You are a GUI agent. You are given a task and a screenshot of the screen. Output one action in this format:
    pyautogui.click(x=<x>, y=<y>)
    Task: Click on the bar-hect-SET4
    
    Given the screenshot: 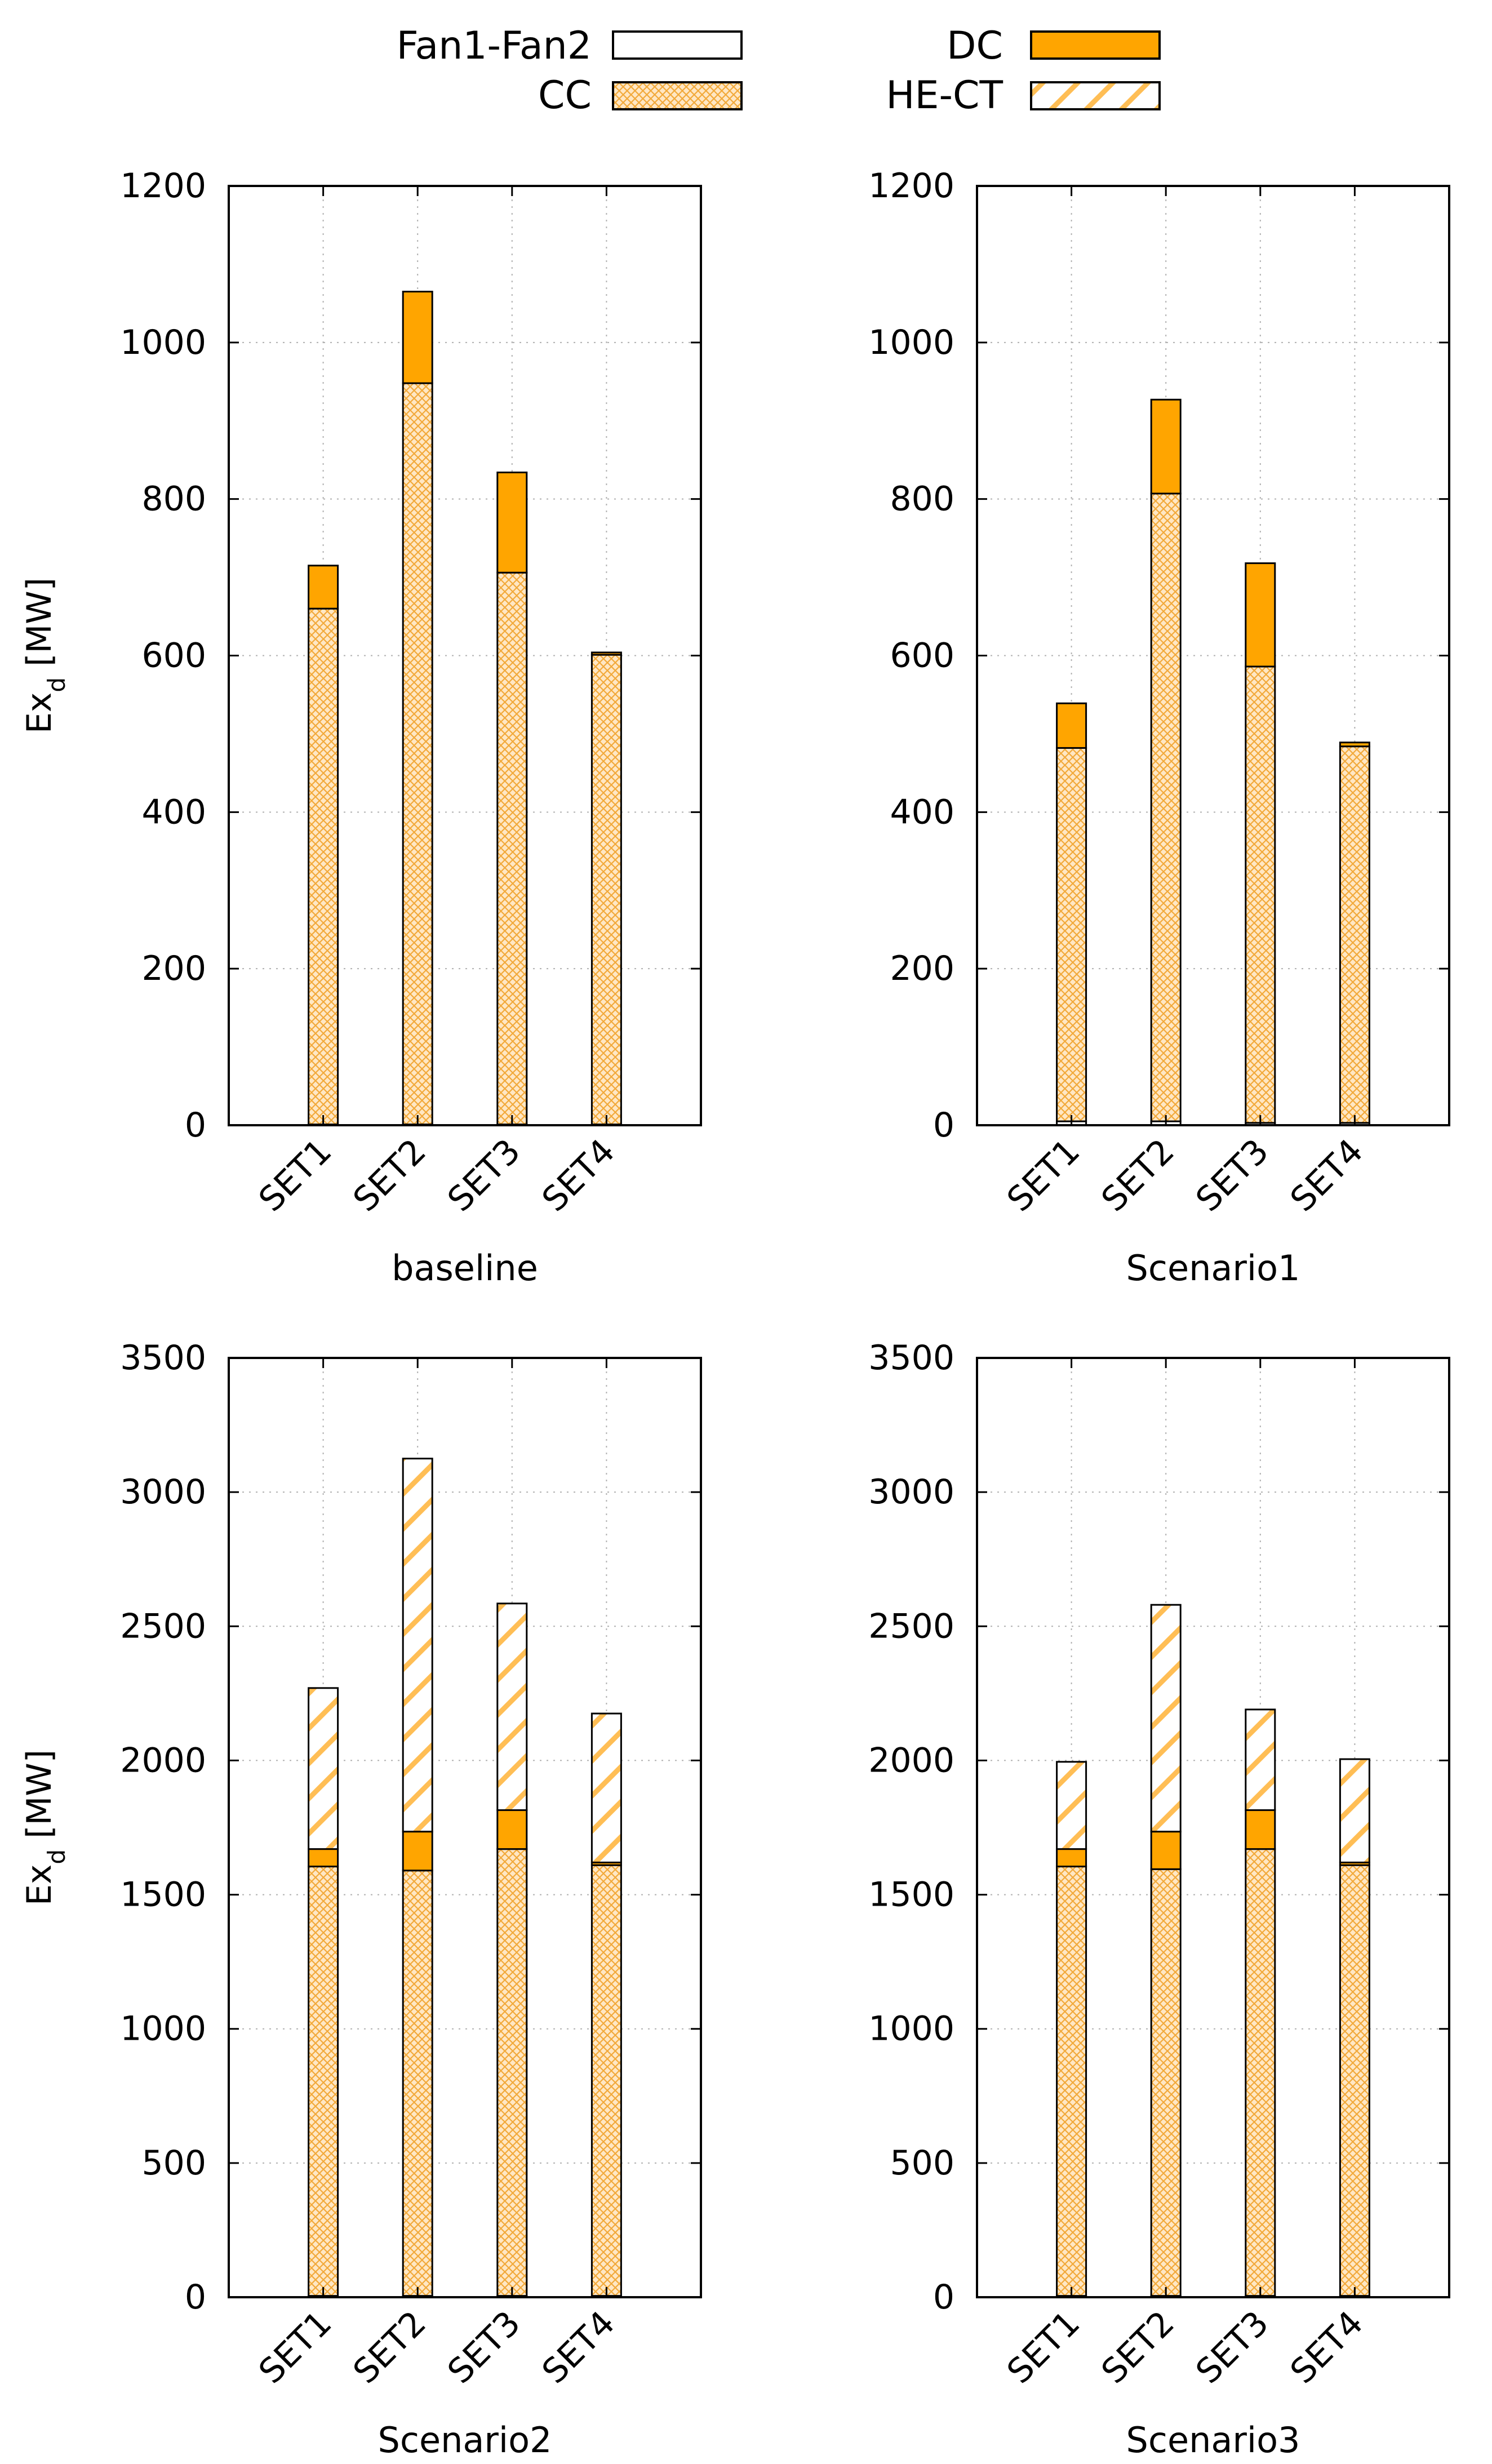 What is the action you would take?
    pyautogui.click(x=1355, y=1810)
    